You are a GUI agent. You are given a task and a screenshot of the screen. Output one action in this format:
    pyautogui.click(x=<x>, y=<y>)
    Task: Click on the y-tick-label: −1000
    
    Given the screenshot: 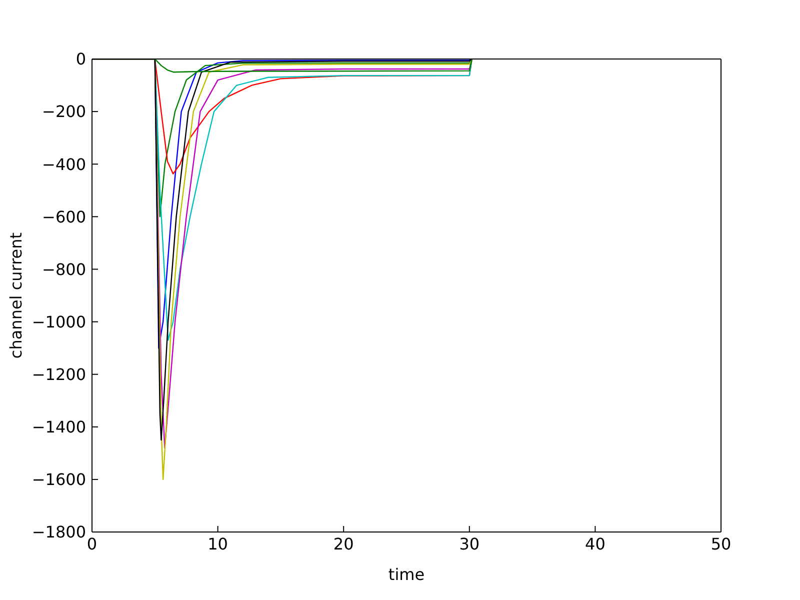 What is the action you would take?
    pyautogui.click(x=59, y=322)
    